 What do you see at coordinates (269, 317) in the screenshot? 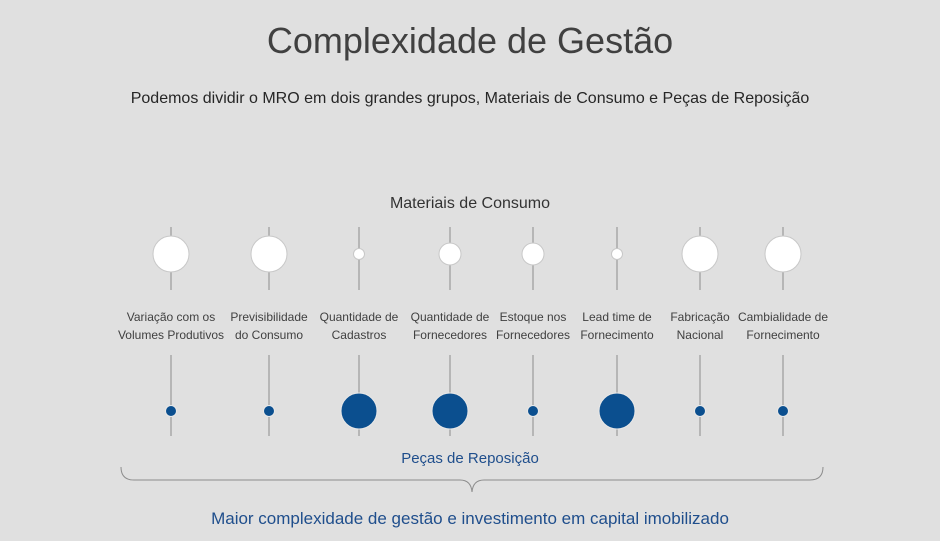
I see `criterion-label-line1: Previsibilidade` at bounding box center [269, 317].